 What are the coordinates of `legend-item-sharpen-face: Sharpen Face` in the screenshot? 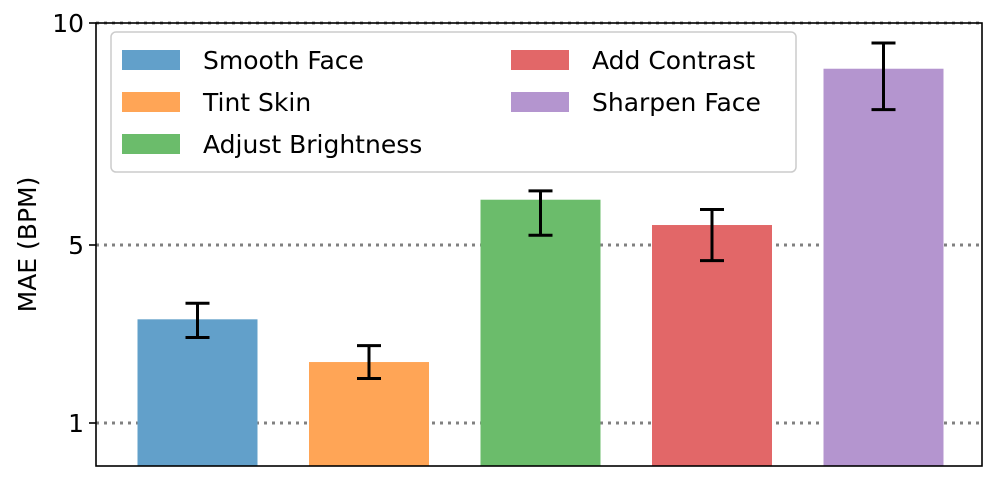 It's located at (636, 102).